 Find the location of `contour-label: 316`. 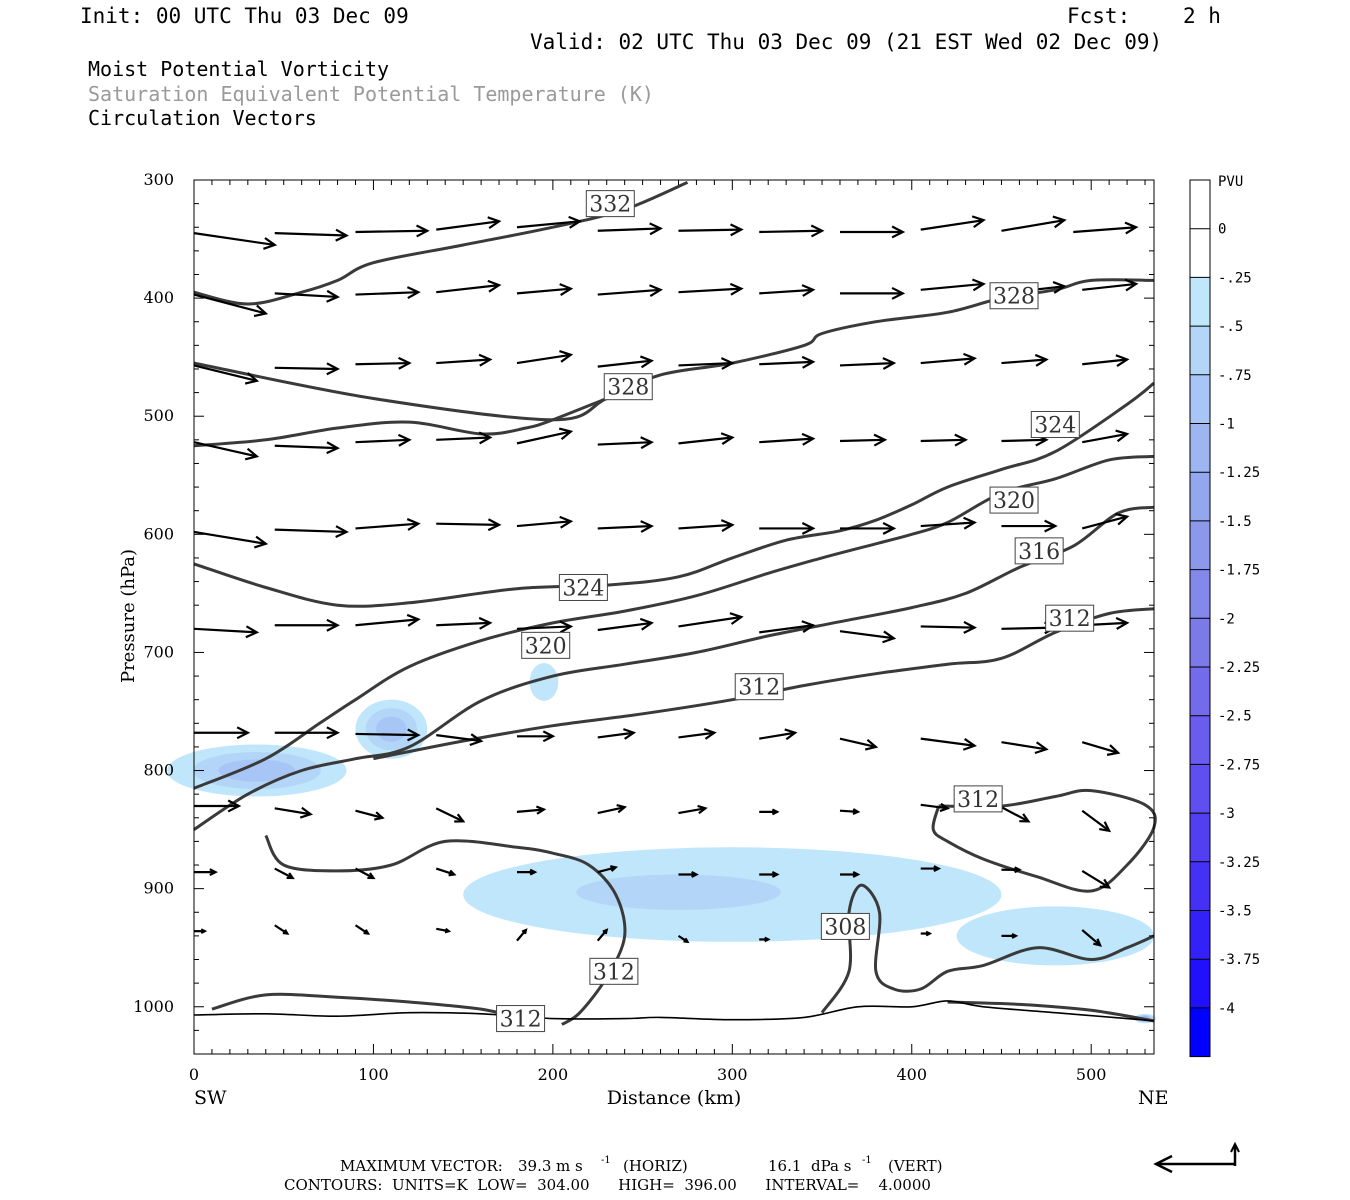

contour-label: 316 is located at coordinates (1039, 551).